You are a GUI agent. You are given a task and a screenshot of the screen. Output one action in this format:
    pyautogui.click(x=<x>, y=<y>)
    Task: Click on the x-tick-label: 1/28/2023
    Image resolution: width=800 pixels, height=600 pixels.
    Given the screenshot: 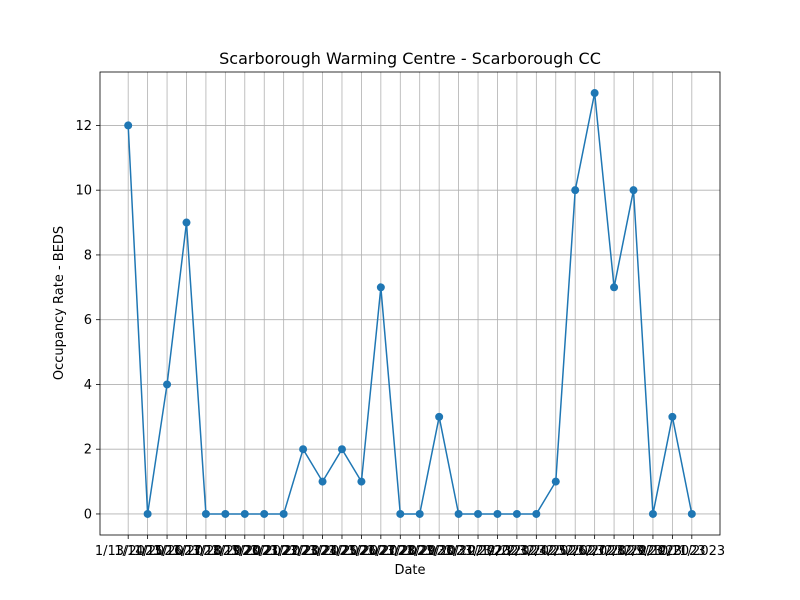 What is the action you would take?
    pyautogui.click(x=419, y=551)
    